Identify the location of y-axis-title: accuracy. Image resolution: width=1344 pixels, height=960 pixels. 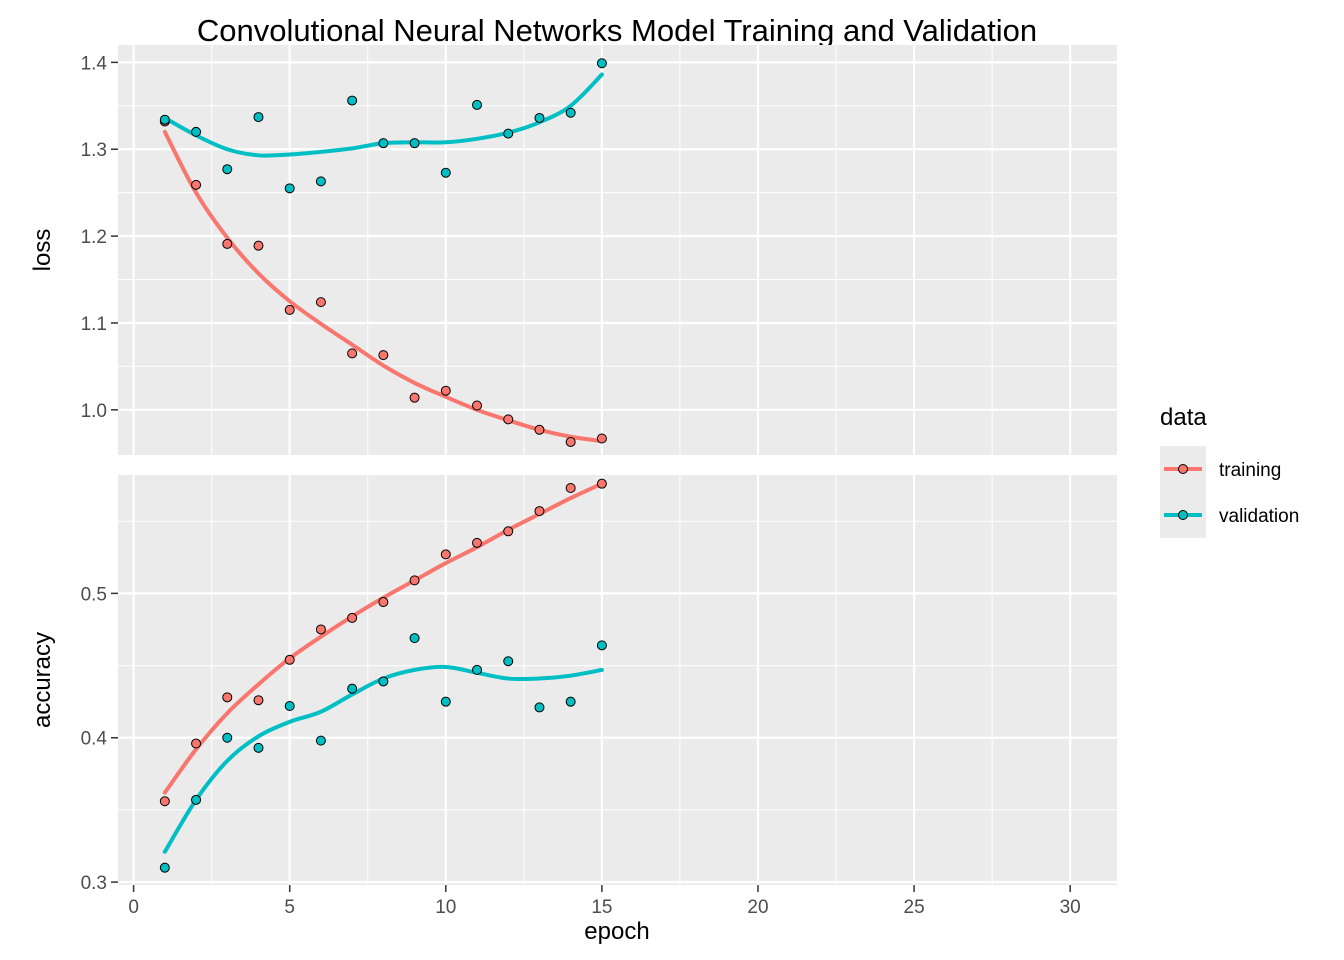
(42, 680).